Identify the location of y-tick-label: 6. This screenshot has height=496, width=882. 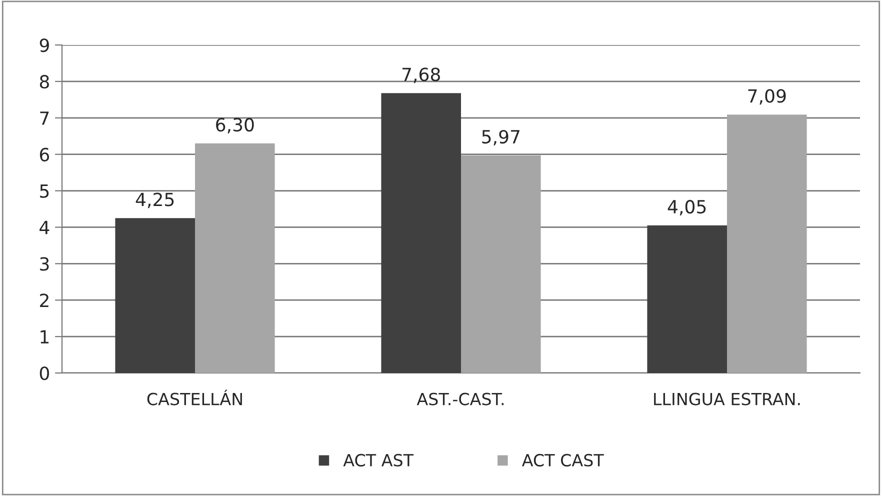
(45, 155).